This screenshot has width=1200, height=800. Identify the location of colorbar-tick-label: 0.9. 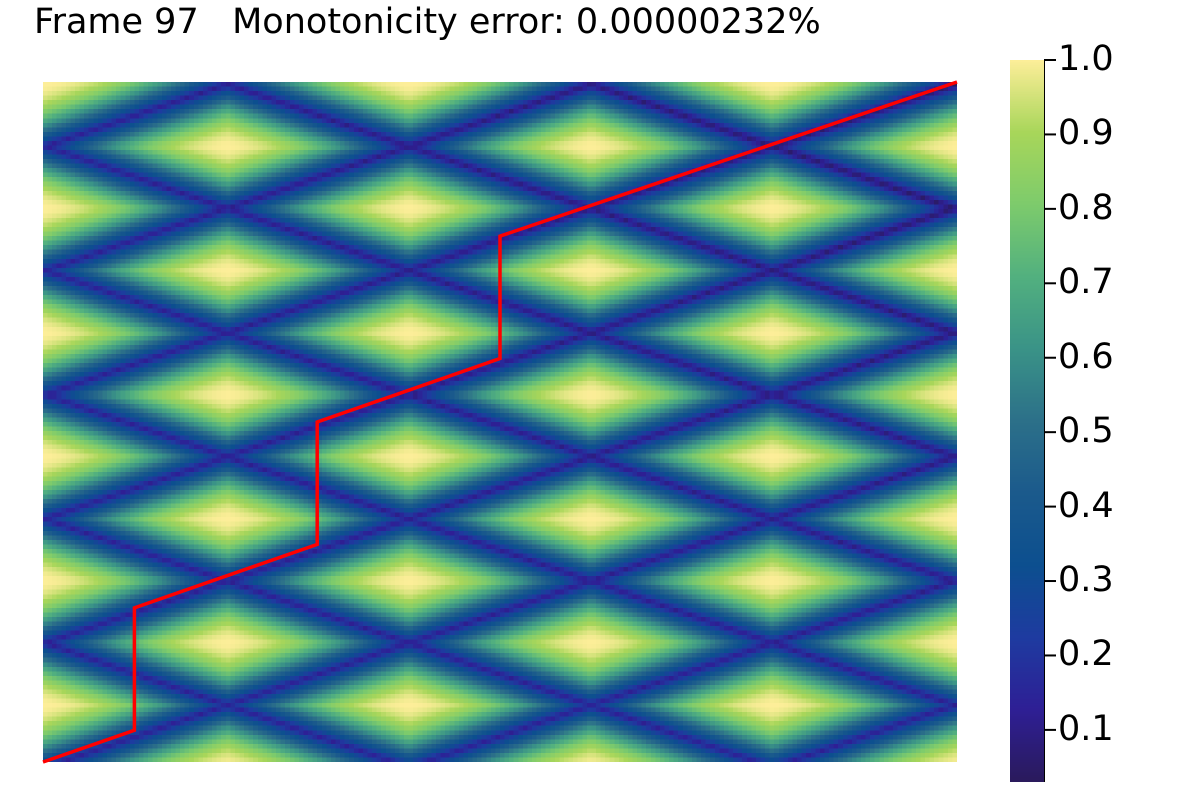
(1086, 133).